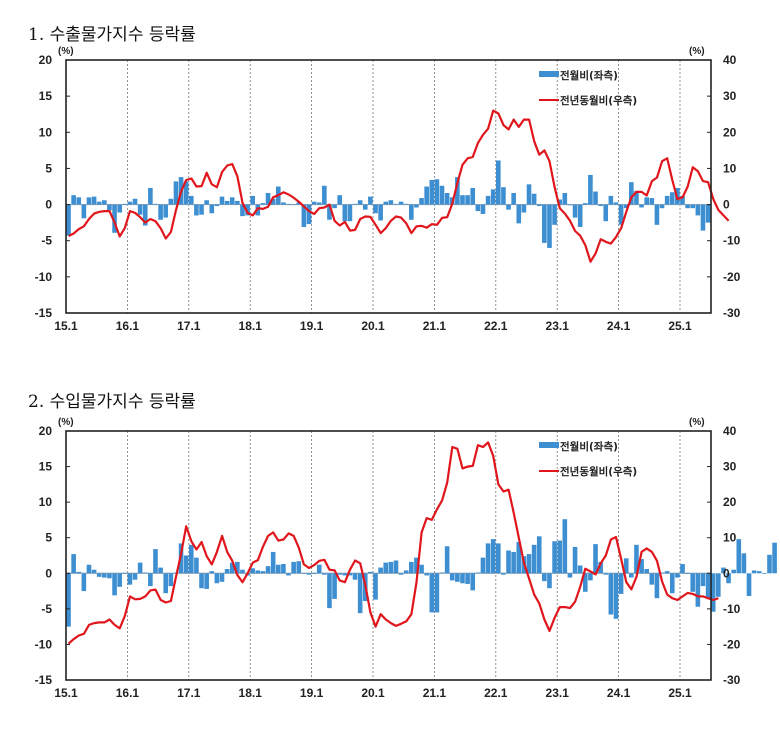 This screenshot has width=780, height=732. Describe the element at coordinates (619, 693) in the screenshot. I see `x-tick-label: 24.1` at that location.